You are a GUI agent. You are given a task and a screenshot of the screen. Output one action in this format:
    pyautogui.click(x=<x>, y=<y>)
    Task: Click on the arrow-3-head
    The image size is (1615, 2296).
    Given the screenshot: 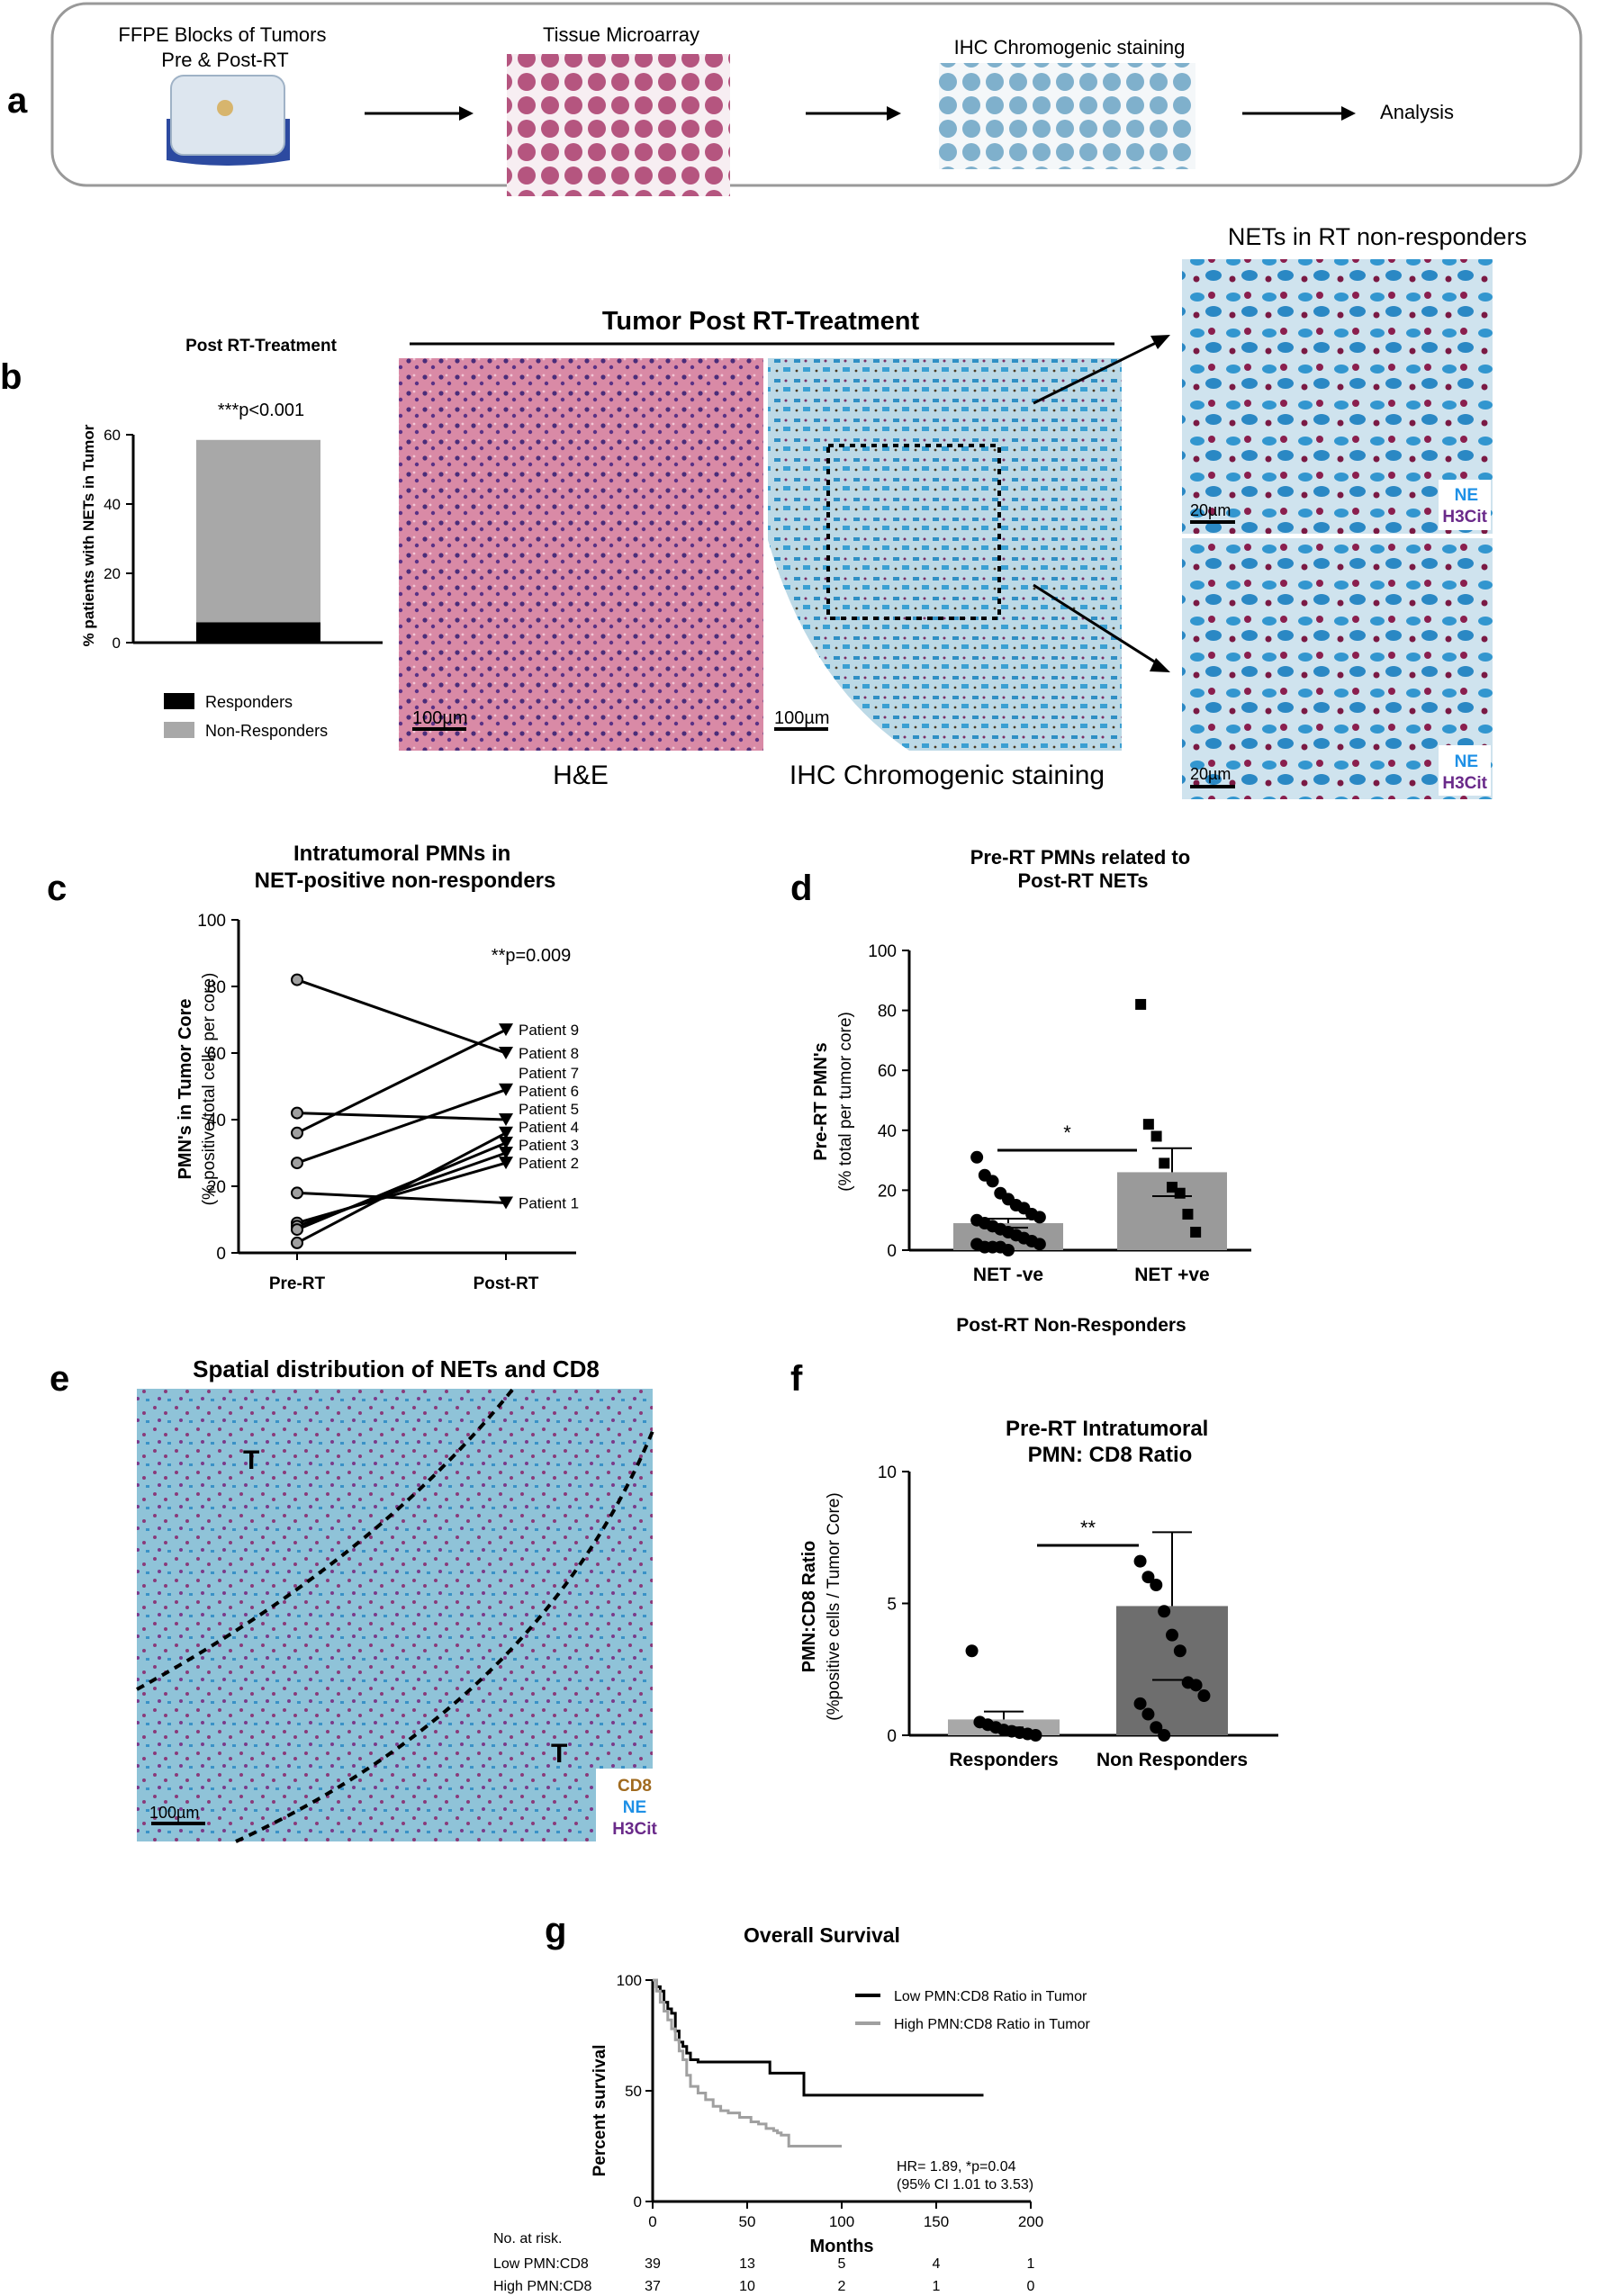 What is the action you would take?
    pyautogui.click(x=1348, y=113)
    